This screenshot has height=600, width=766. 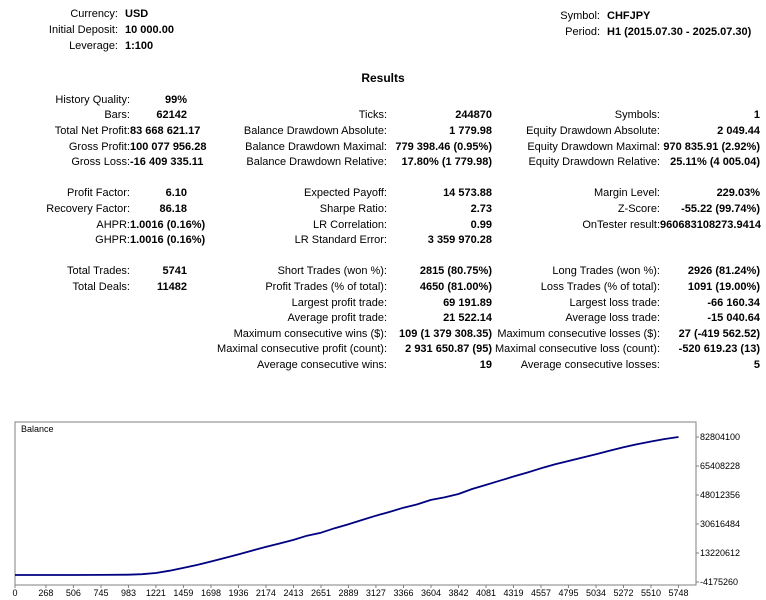 I want to click on x-axis-tick-label: 5034, so click(x=596, y=593).